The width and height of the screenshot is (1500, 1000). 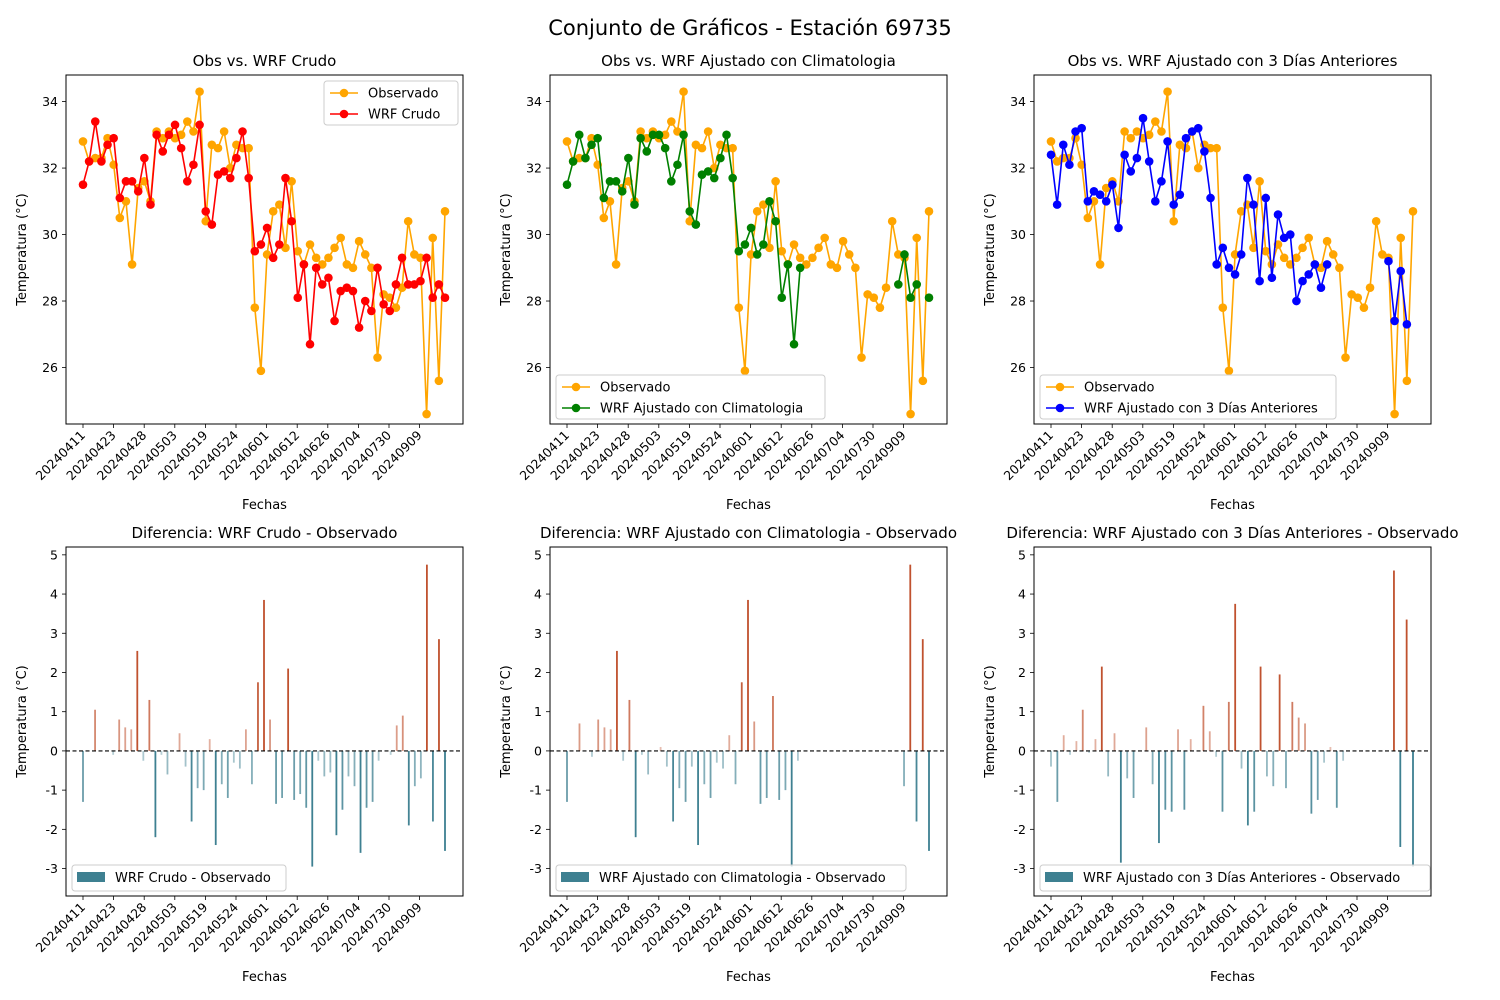 What do you see at coordinates (1020, 868) in the screenshot?
I see `y-tick-label: -3` at bounding box center [1020, 868].